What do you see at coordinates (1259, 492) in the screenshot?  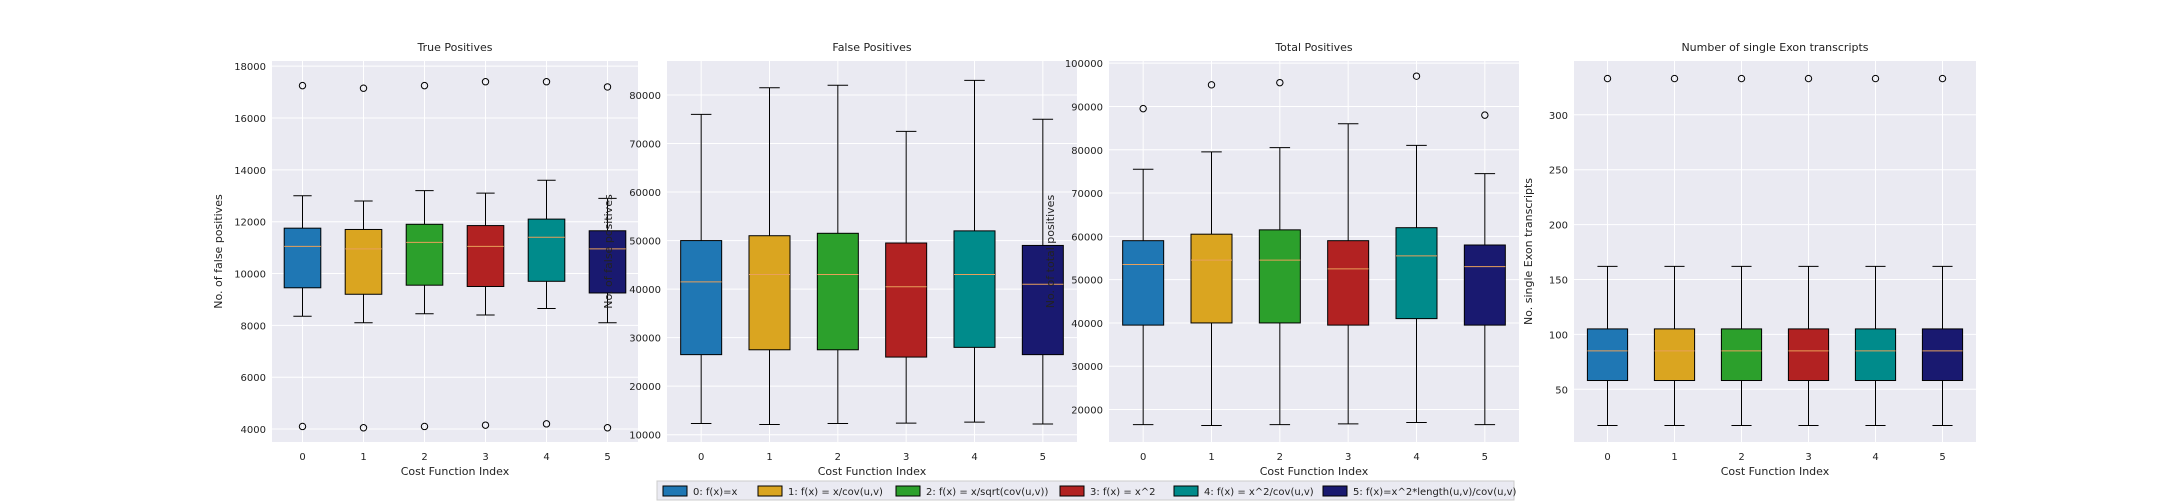 I see `legend-label: 4: f(x) = x^2/cov(u,v)` at bounding box center [1259, 492].